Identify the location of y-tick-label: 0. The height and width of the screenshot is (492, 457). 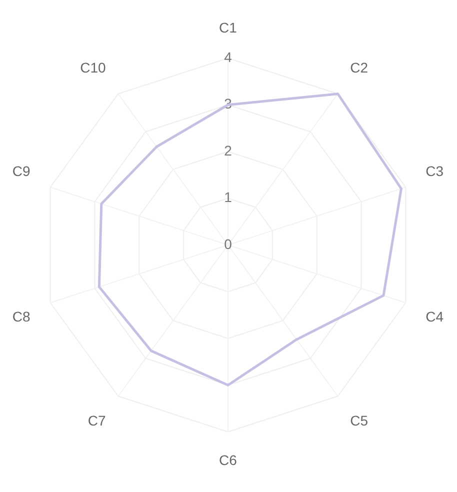
(228, 244).